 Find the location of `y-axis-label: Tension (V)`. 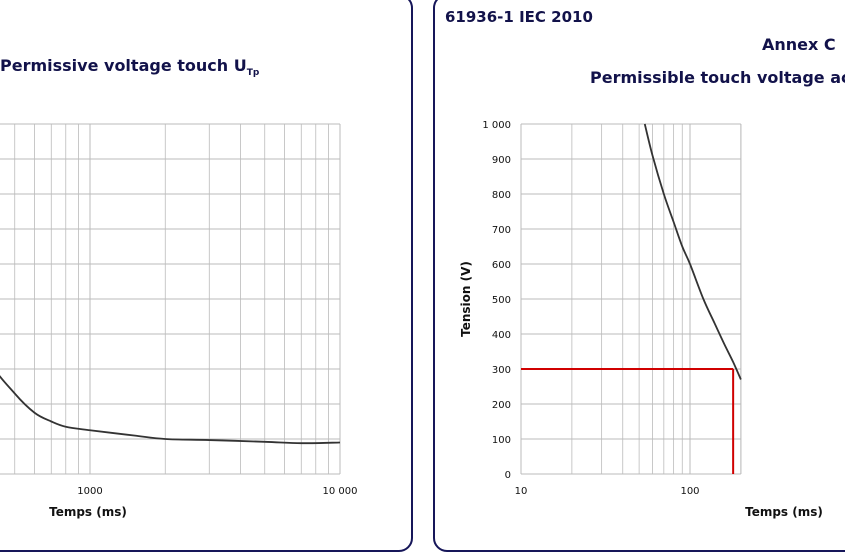

y-axis-label: Tension (V) is located at coordinates (466, 299).